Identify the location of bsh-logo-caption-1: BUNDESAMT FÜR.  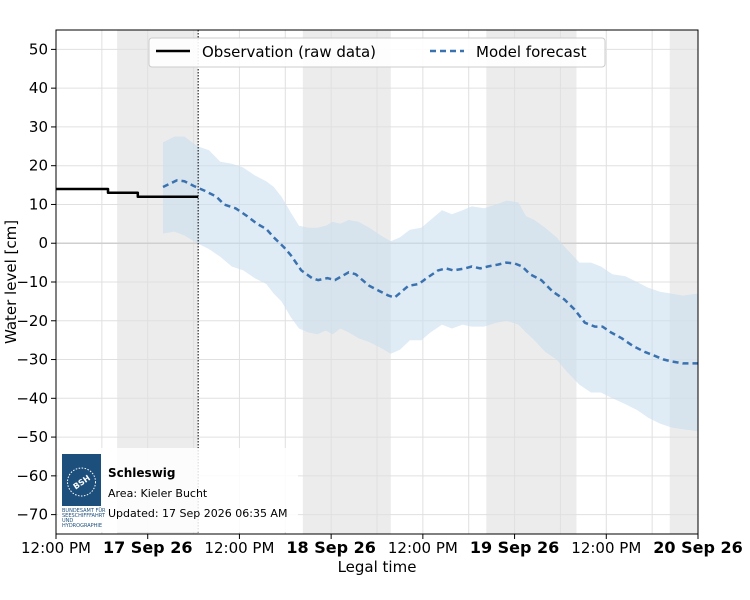
(84, 510).